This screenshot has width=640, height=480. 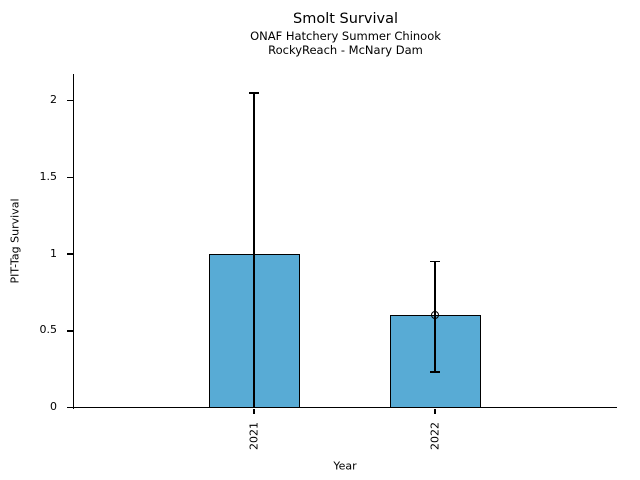 What do you see at coordinates (435, 372) in the screenshot?
I see `error-bar-cap-lower-2022` at bounding box center [435, 372].